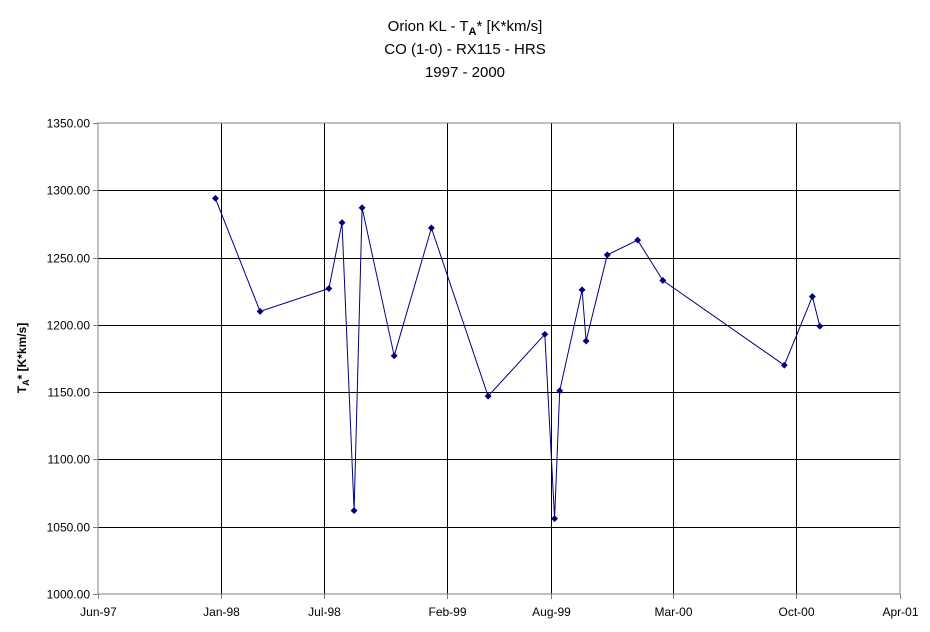 Image resolution: width=930 pixels, height=632 pixels. What do you see at coordinates (324, 612) in the screenshot?
I see `x-tick-label: Jul-98` at bounding box center [324, 612].